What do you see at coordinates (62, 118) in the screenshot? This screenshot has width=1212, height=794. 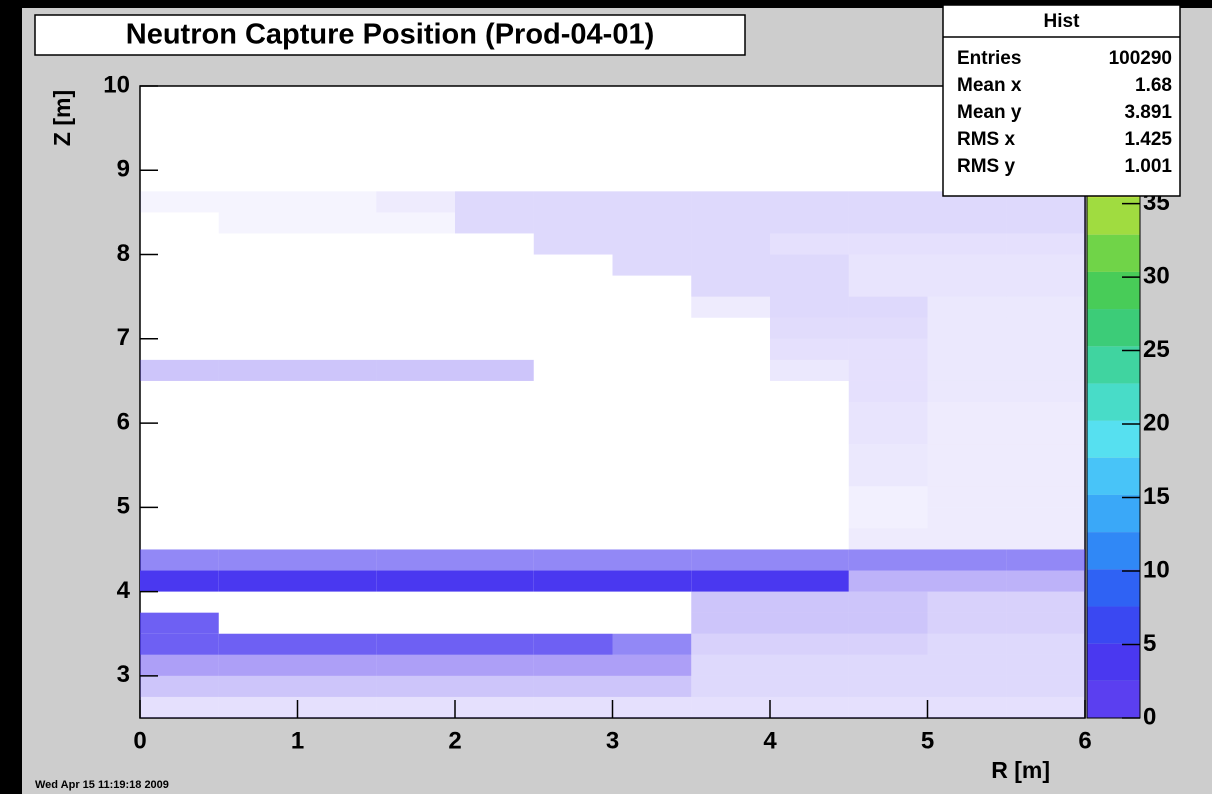 I see `y-axis-label: Z [m]` at bounding box center [62, 118].